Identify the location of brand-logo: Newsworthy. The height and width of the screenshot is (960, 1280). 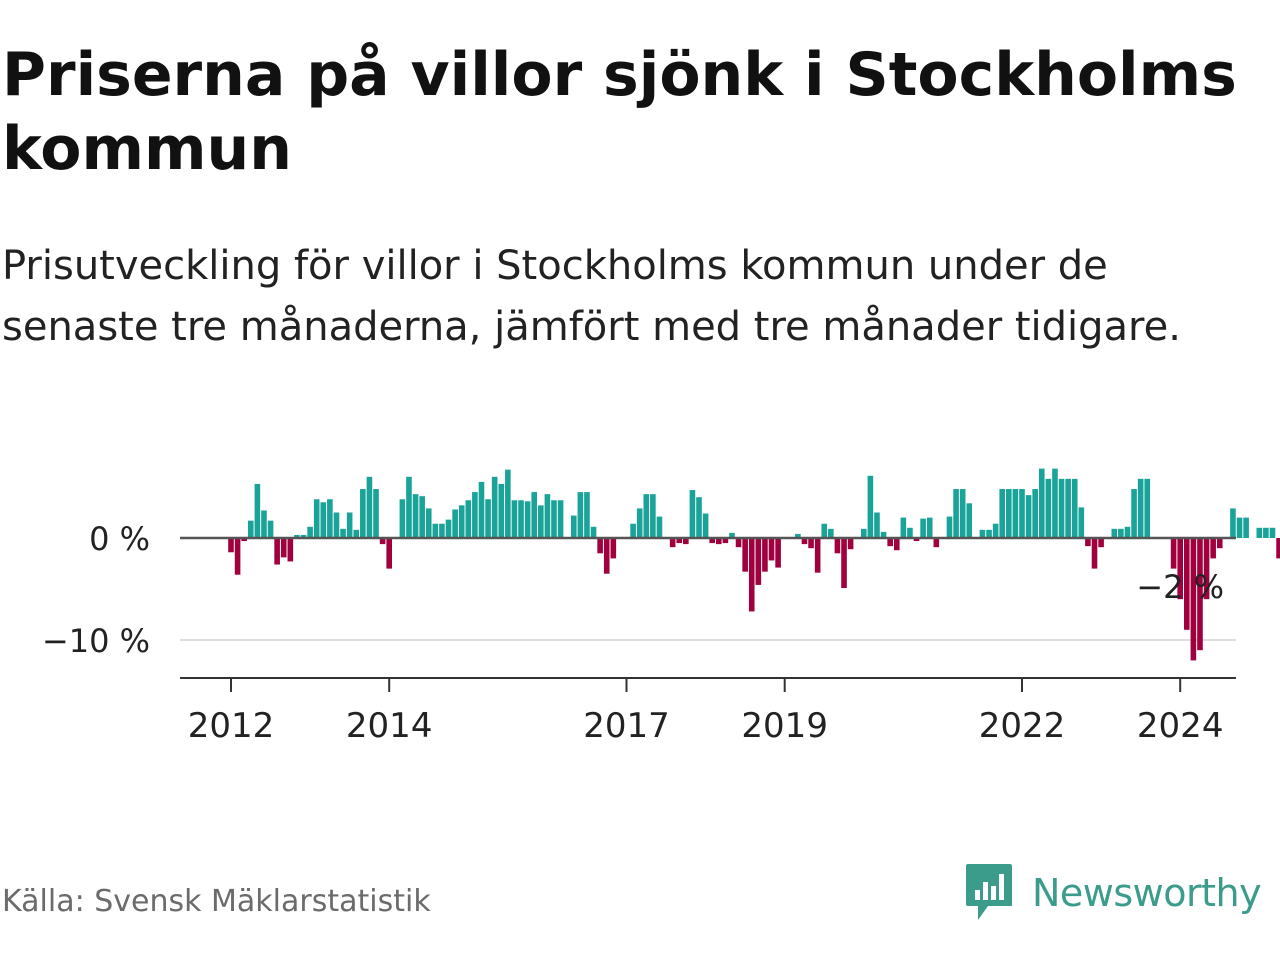
(1113, 893).